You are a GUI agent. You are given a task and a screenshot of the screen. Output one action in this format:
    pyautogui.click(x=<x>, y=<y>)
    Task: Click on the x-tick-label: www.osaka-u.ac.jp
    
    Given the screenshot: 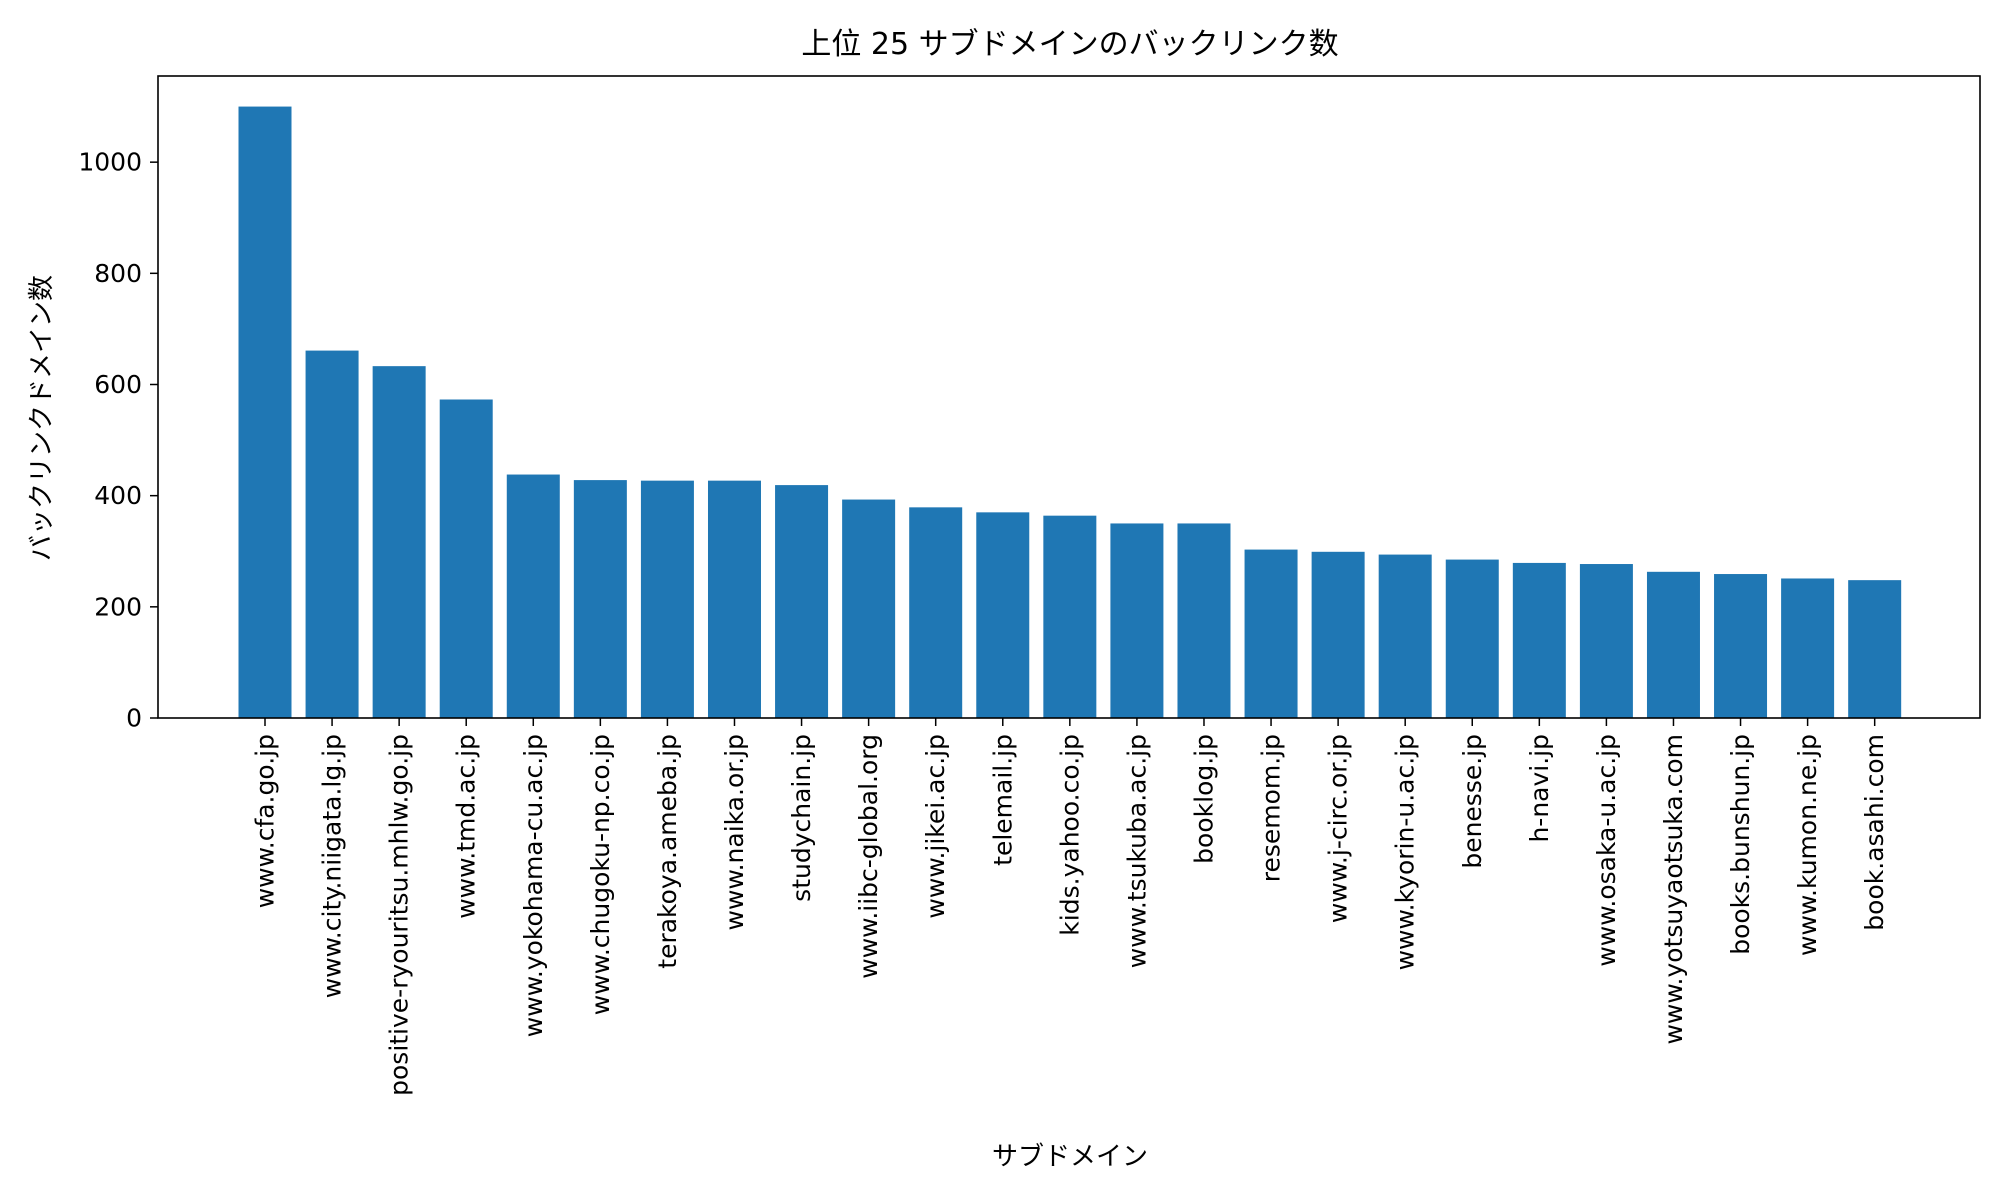 What is the action you would take?
    pyautogui.click(x=1606, y=850)
    